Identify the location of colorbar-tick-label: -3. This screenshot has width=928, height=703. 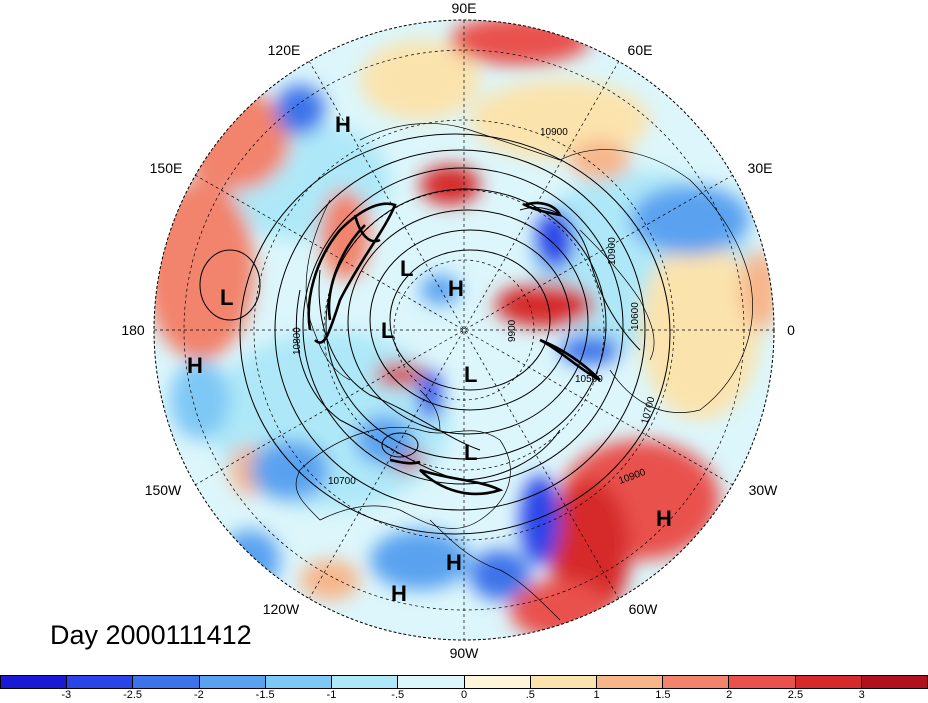
(66, 695).